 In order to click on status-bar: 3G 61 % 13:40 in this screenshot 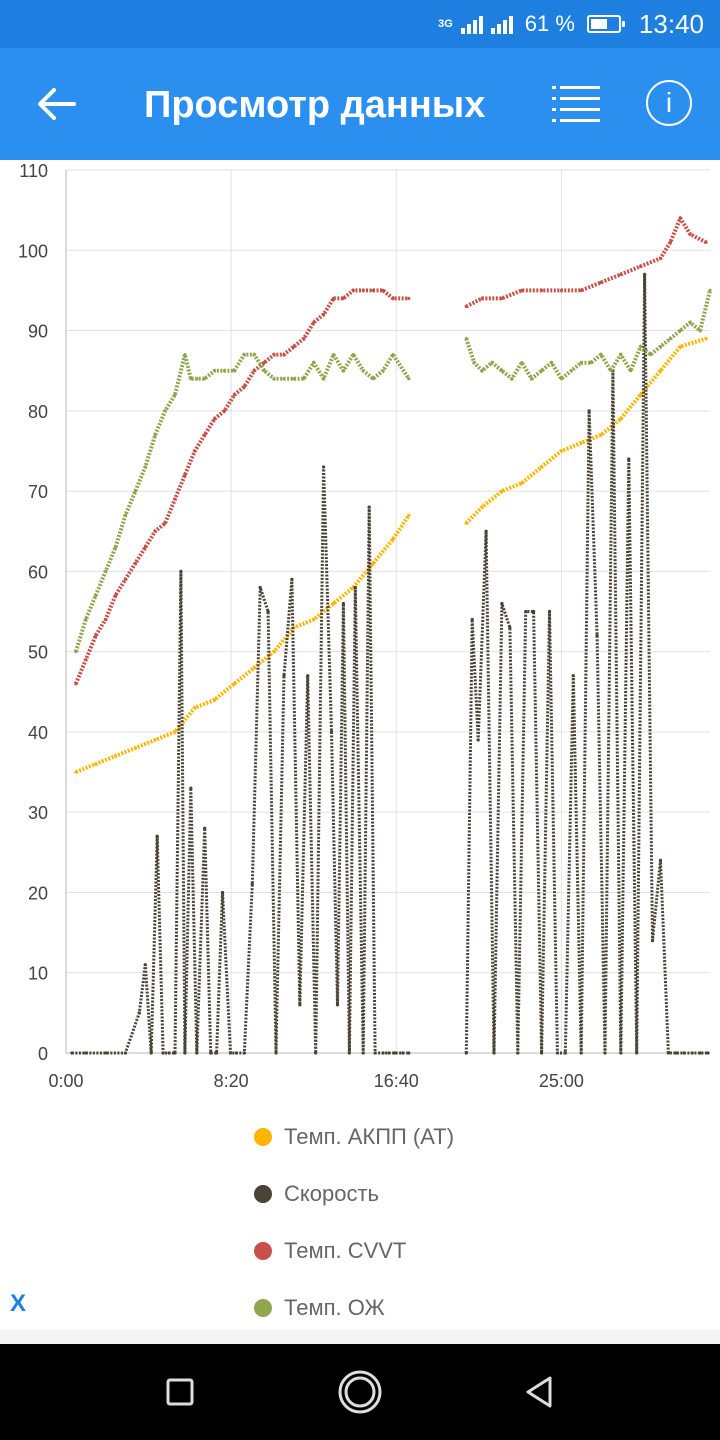, I will do `click(360, 24)`.